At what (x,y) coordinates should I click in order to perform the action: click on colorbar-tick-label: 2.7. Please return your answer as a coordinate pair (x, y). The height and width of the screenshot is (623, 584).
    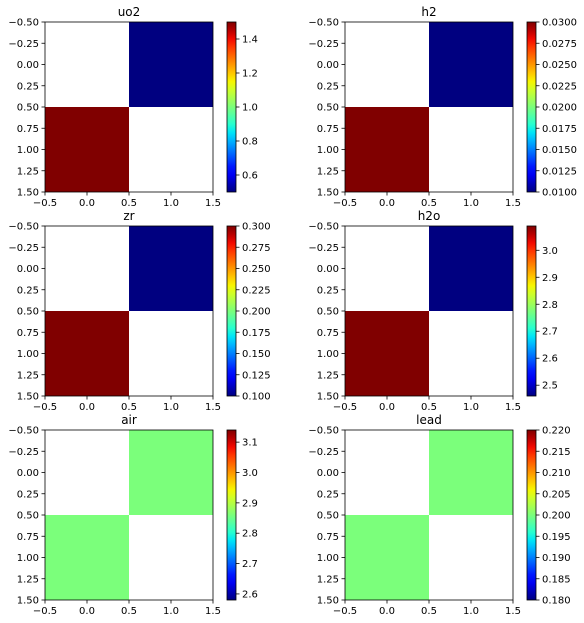
    Looking at the image, I should click on (250, 564).